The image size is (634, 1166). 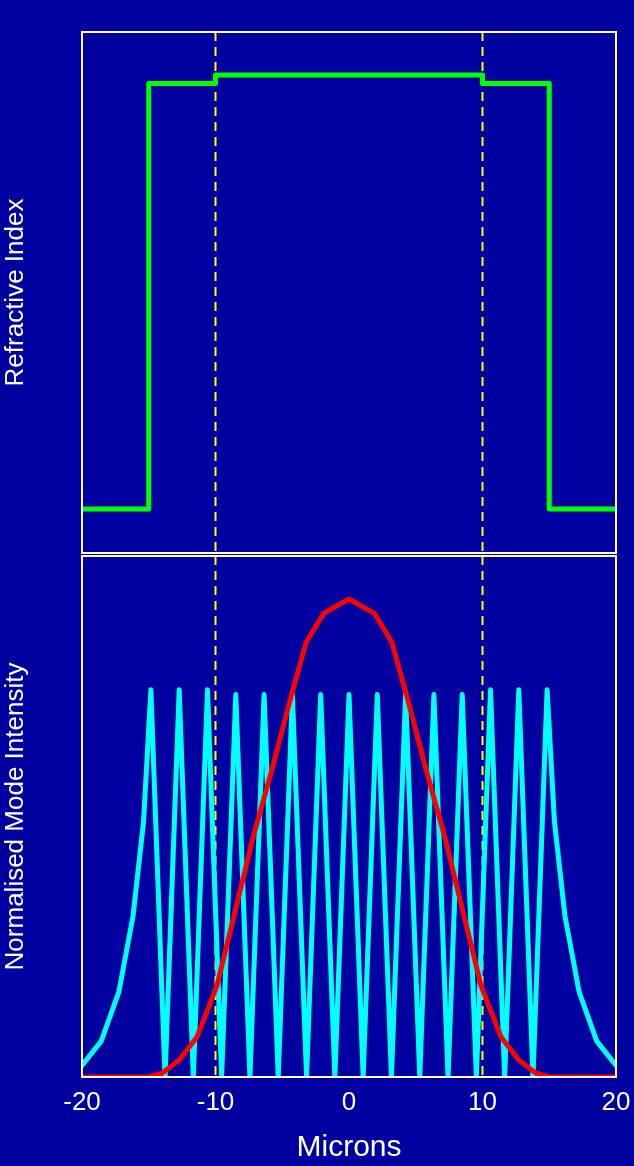 I want to click on x-tick-label: -10, so click(x=215, y=1100).